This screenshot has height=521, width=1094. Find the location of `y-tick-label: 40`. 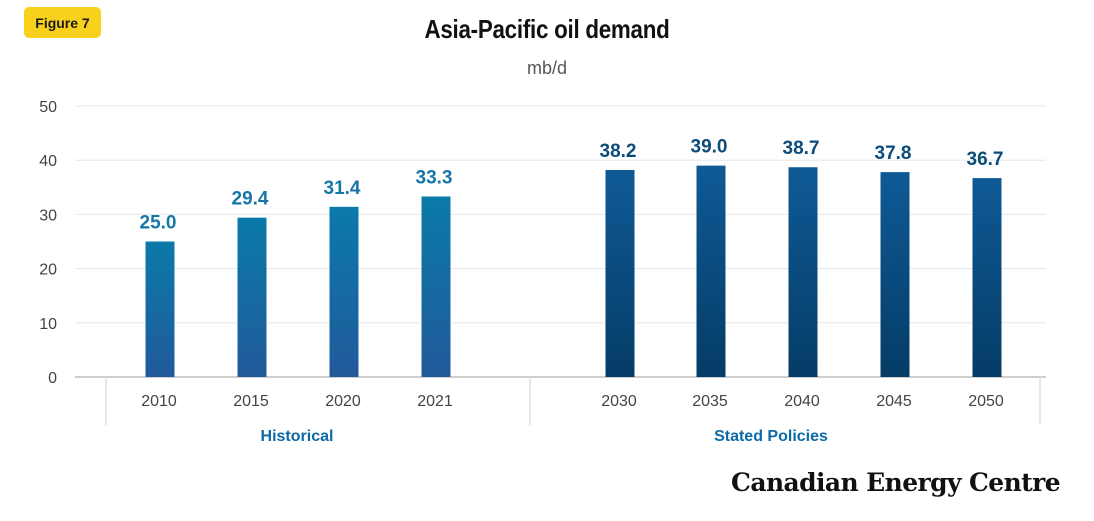

y-tick-label: 40 is located at coordinates (48, 161).